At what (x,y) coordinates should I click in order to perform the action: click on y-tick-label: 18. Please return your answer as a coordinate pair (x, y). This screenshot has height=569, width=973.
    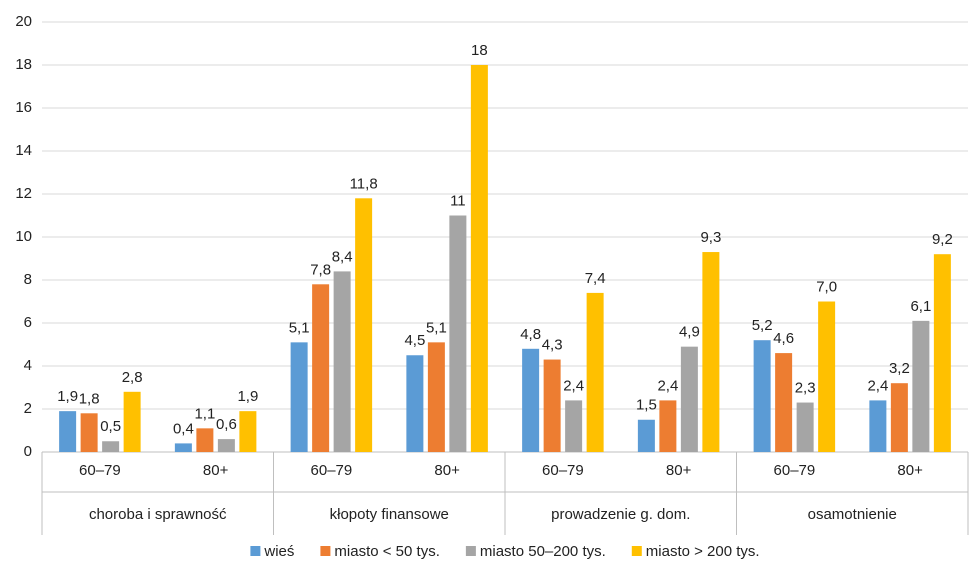
    Looking at the image, I should click on (23, 64).